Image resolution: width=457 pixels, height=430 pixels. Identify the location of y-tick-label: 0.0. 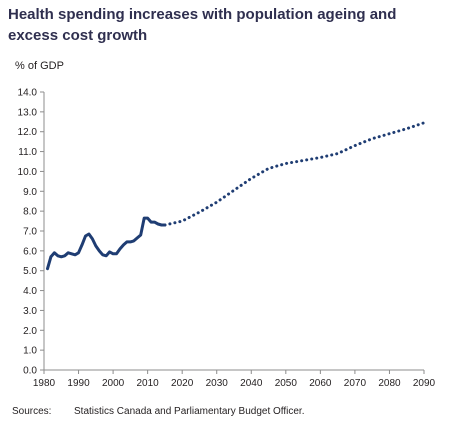
(30, 371).